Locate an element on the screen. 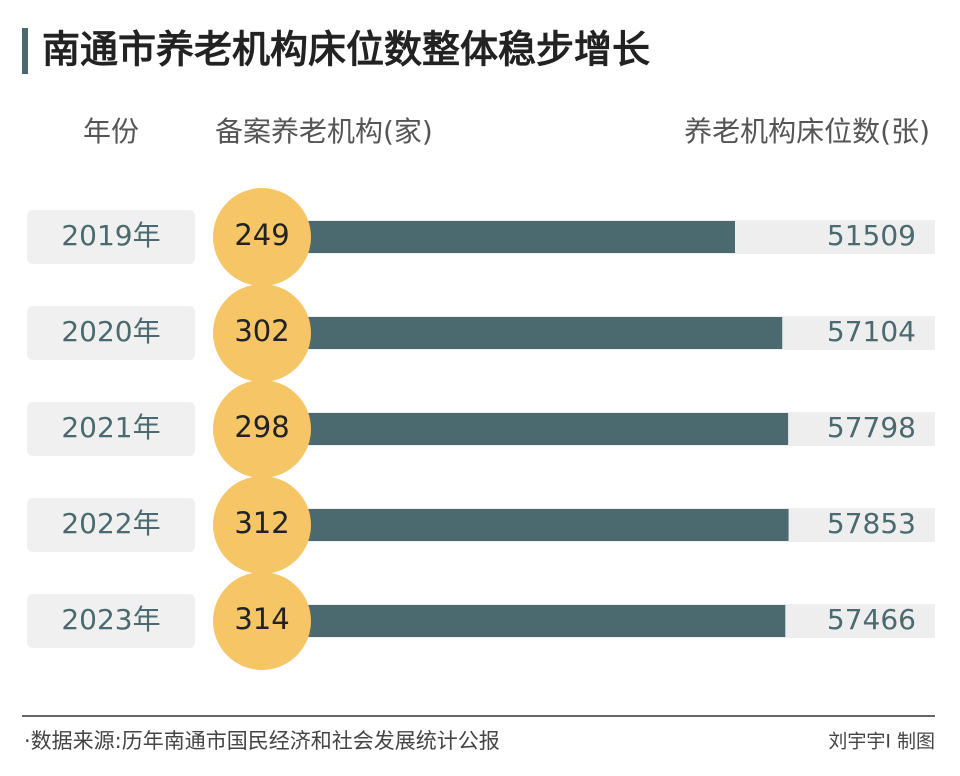 The width and height of the screenshot is (960, 776). category-label: 2021年 is located at coordinates (110, 427).